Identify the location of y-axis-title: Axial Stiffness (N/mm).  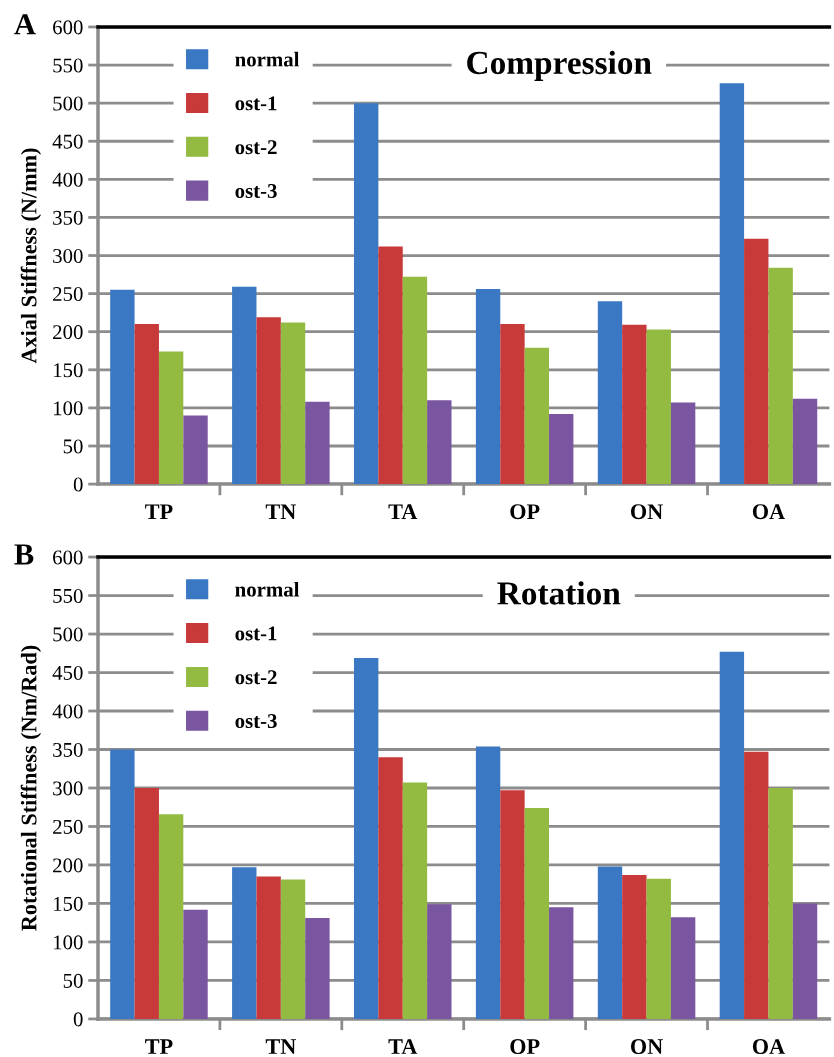
(31, 256).